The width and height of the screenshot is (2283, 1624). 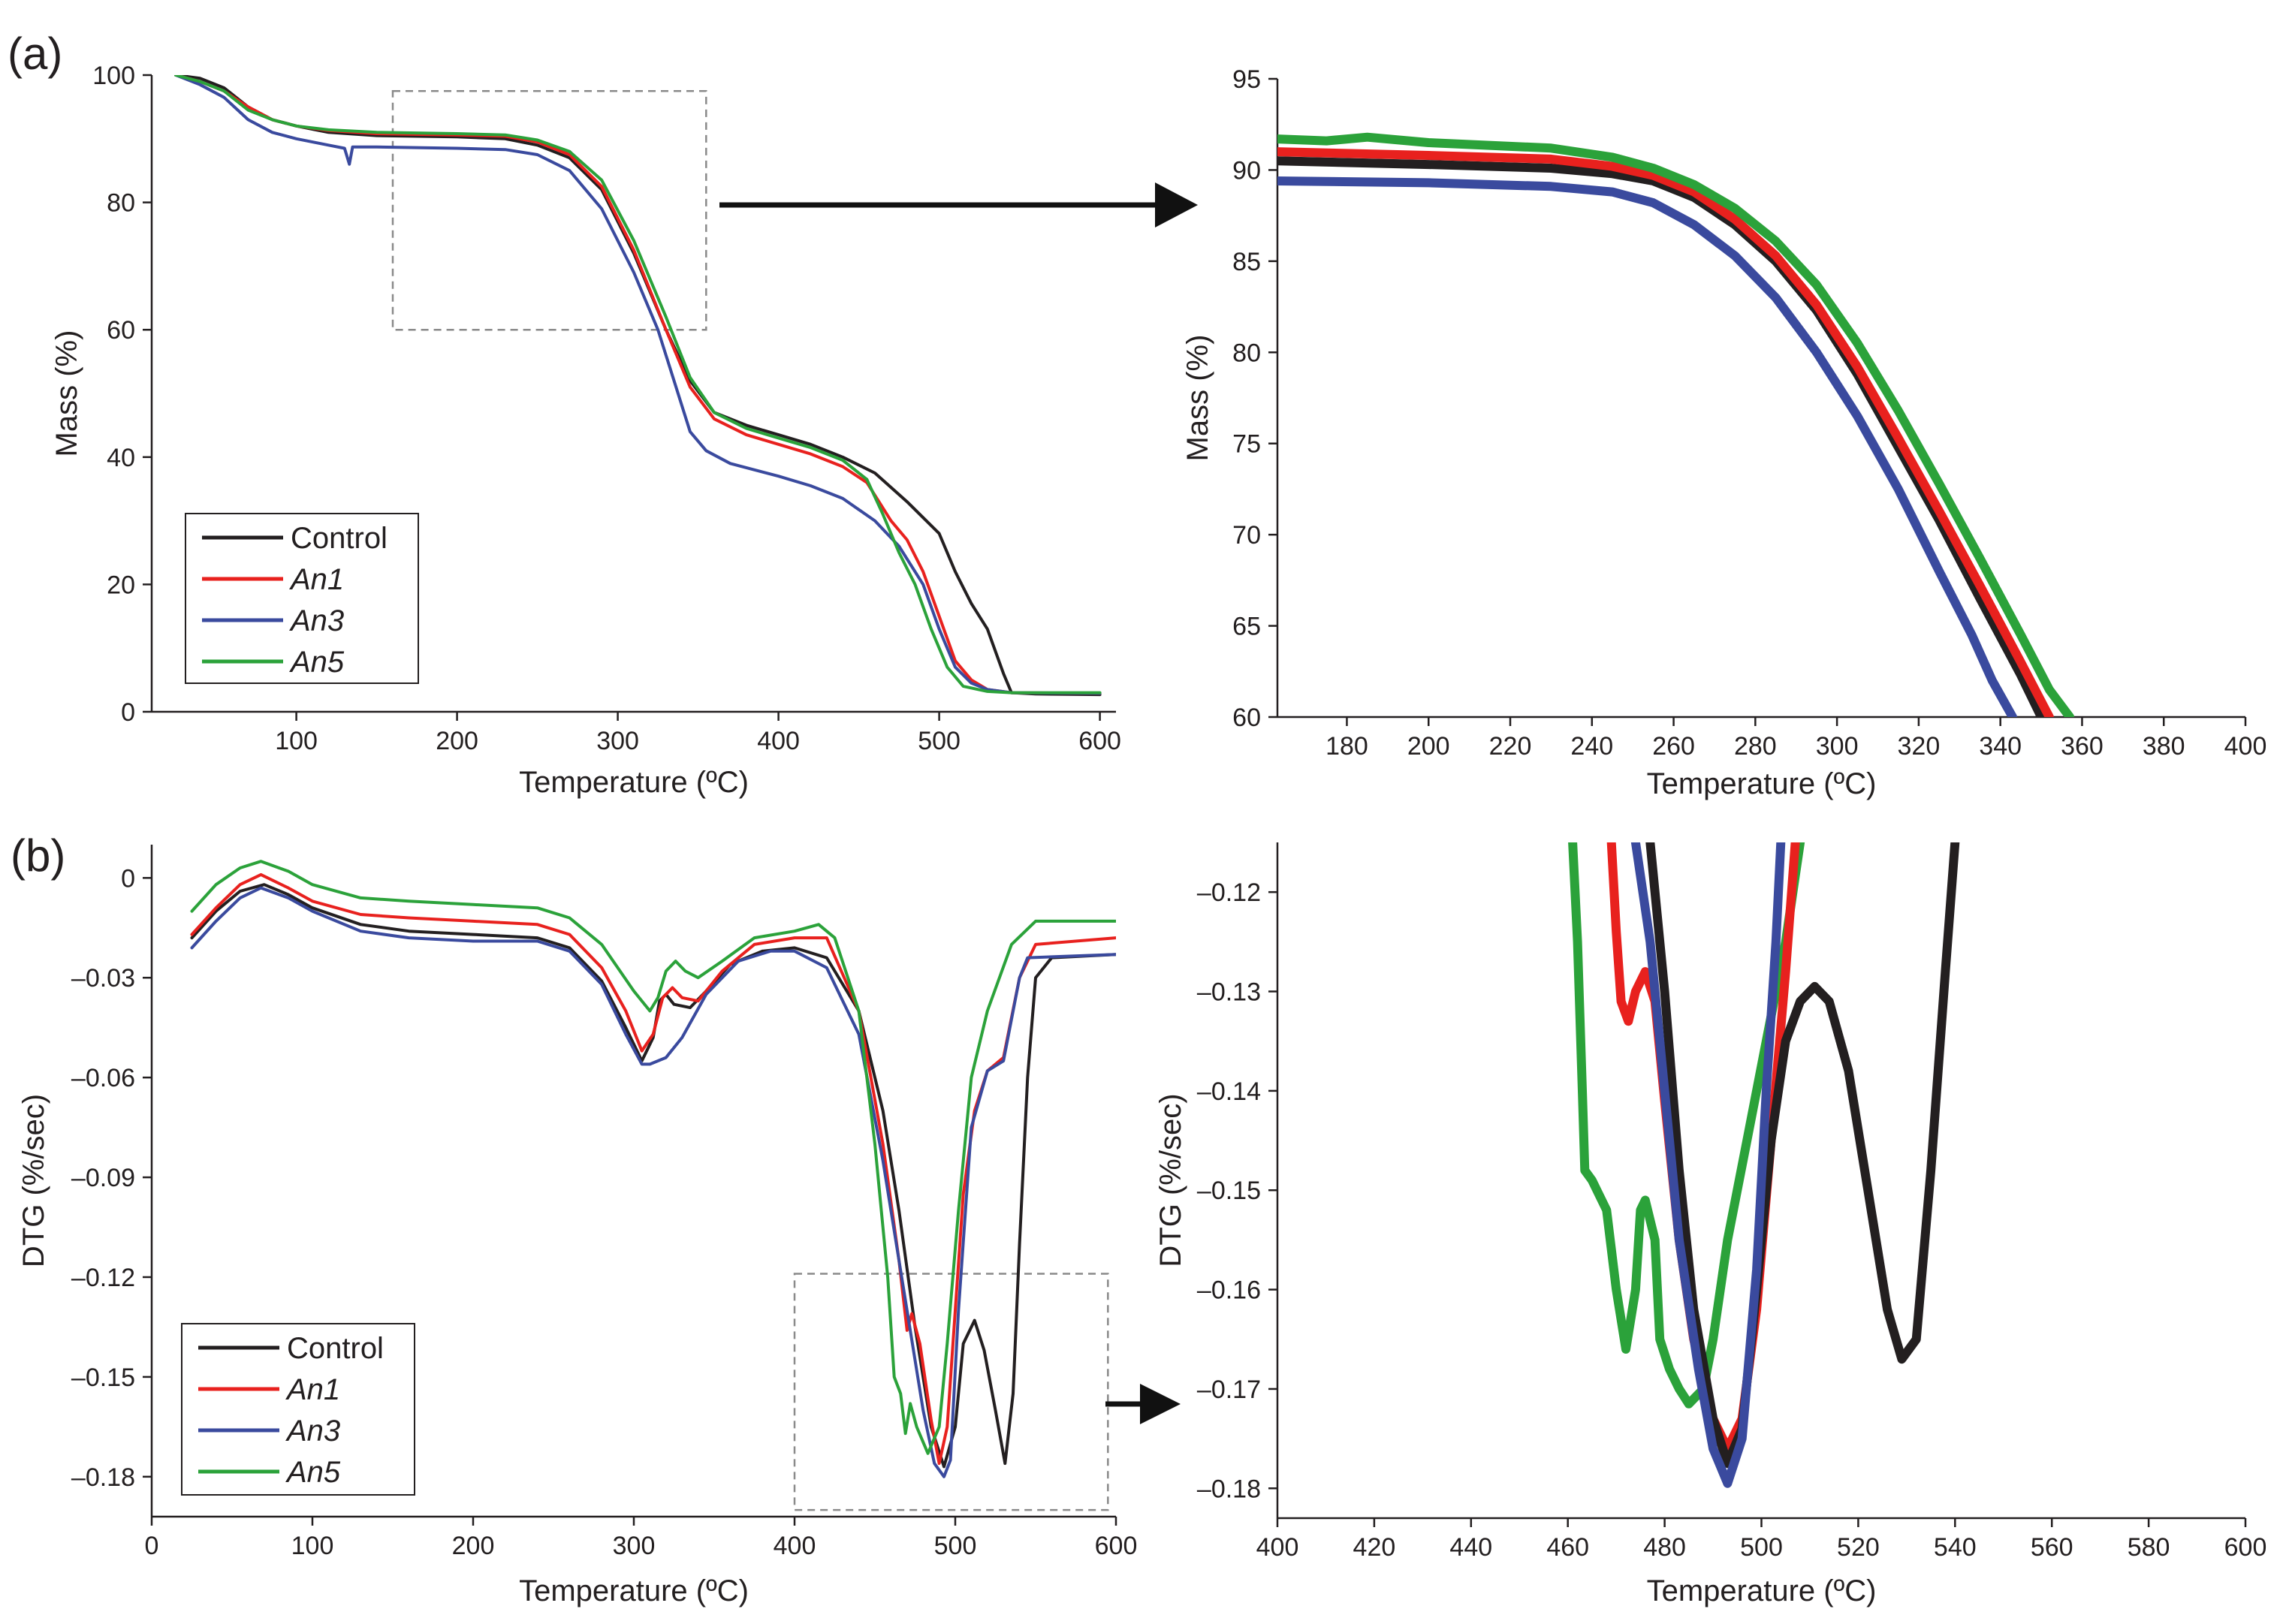 I want to click on arrow-b-to-zoom, so click(x=1143, y=1404).